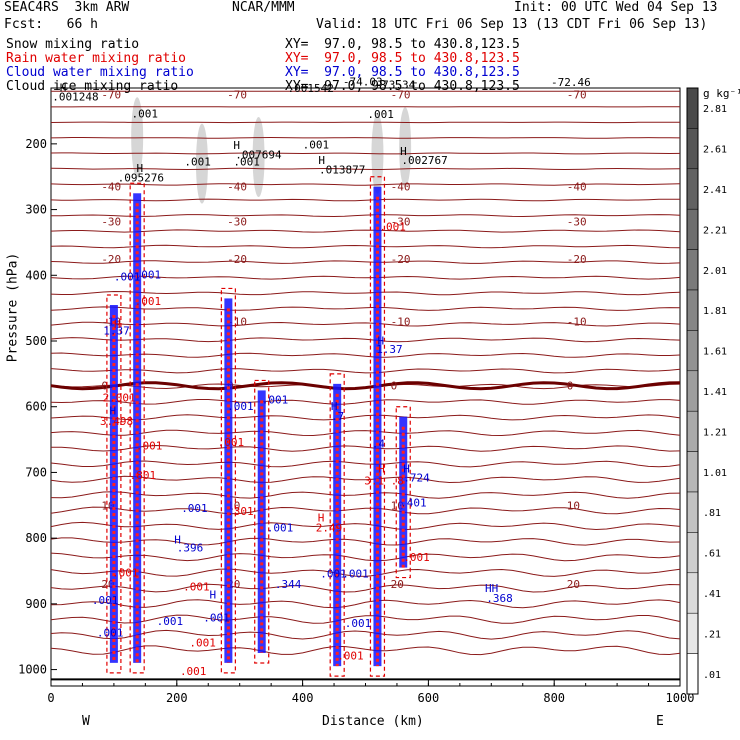 The height and width of the screenshot is (740, 740). Describe the element at coordinates (67, 7) in the screenshot. I see `model-title: SEAC4RS 3km ARW` at that location.